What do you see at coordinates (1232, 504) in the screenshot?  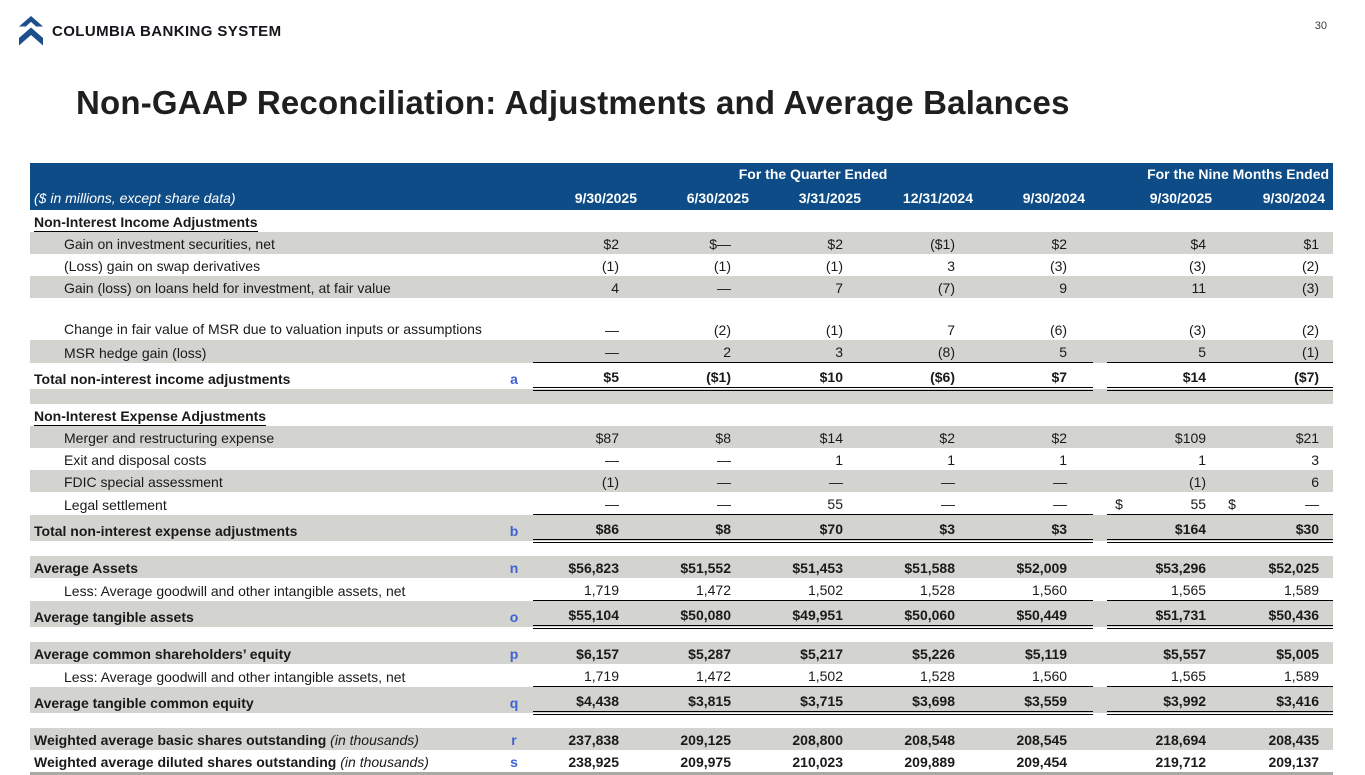 I see `dollar-sign: $` at bounding box center [1232, 504].